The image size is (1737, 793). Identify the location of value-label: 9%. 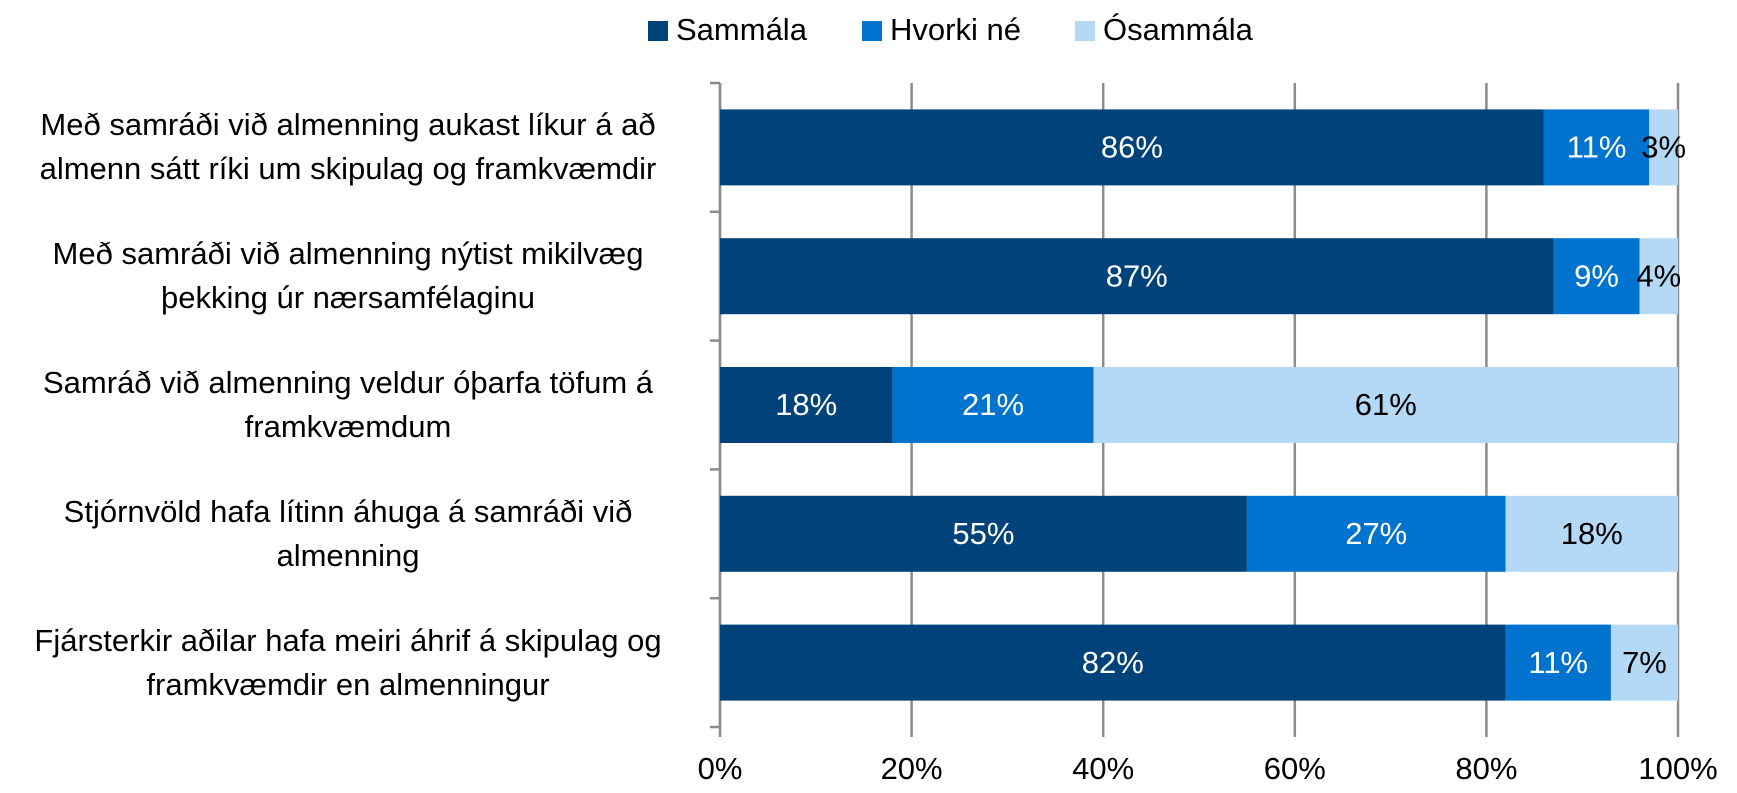
(1596, 275).